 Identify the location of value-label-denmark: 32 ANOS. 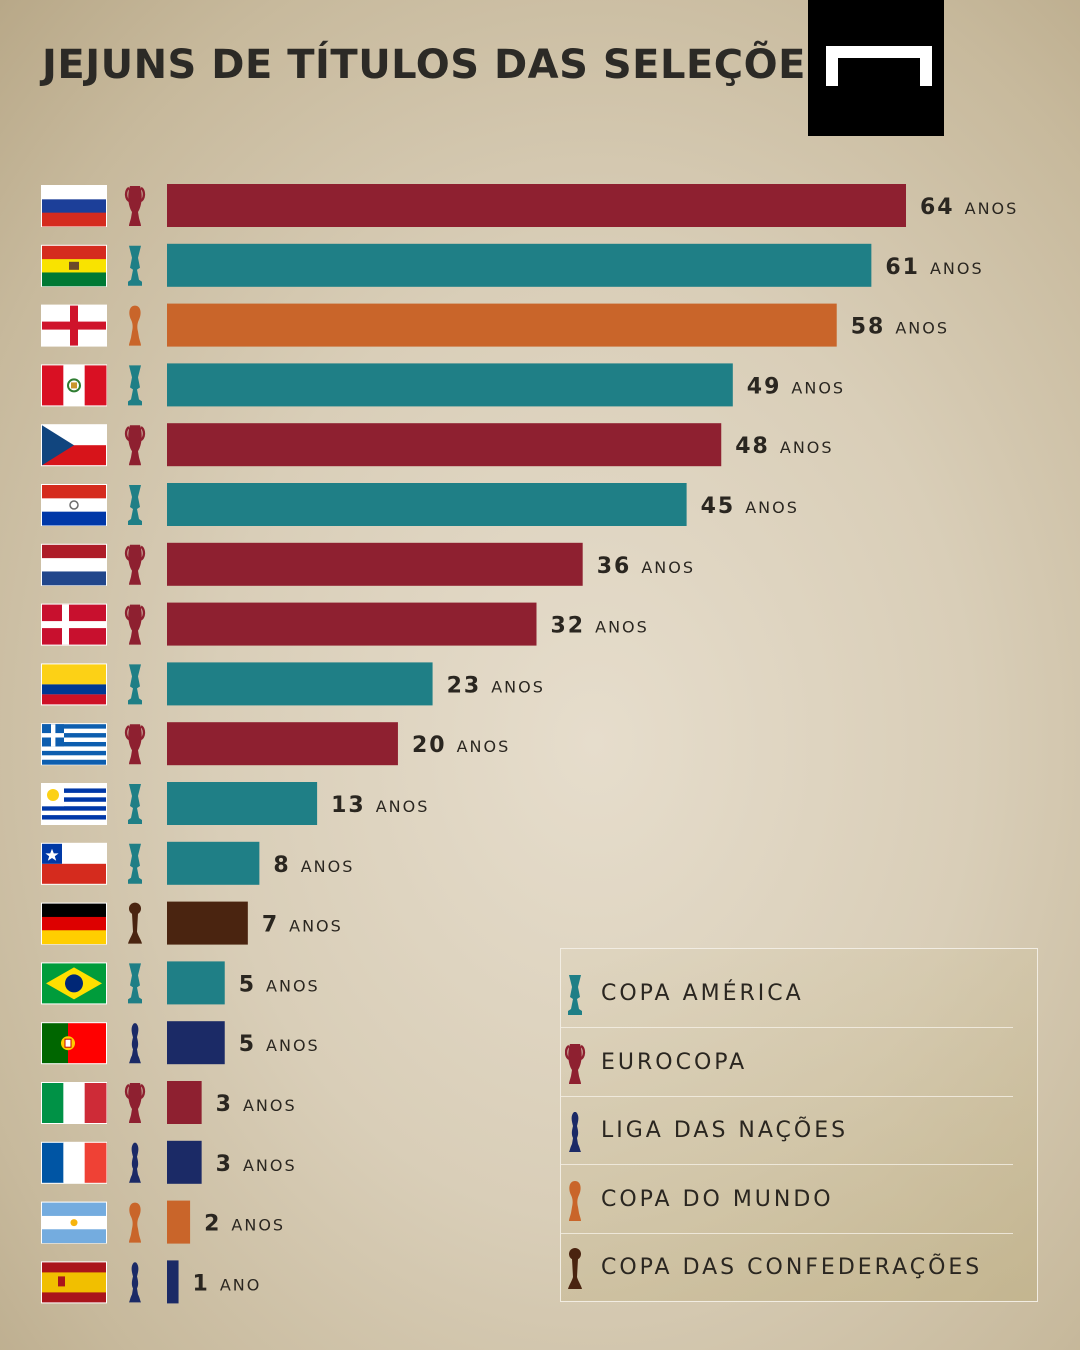
(600, 626).